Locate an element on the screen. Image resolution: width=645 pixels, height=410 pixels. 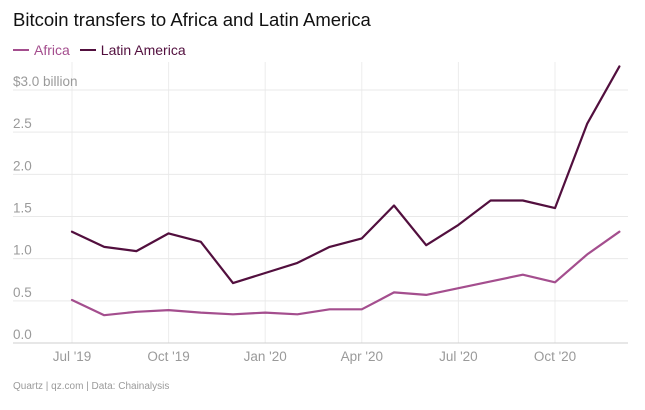
y-tick-label: 2.5 is located at coordinates (22, 123).